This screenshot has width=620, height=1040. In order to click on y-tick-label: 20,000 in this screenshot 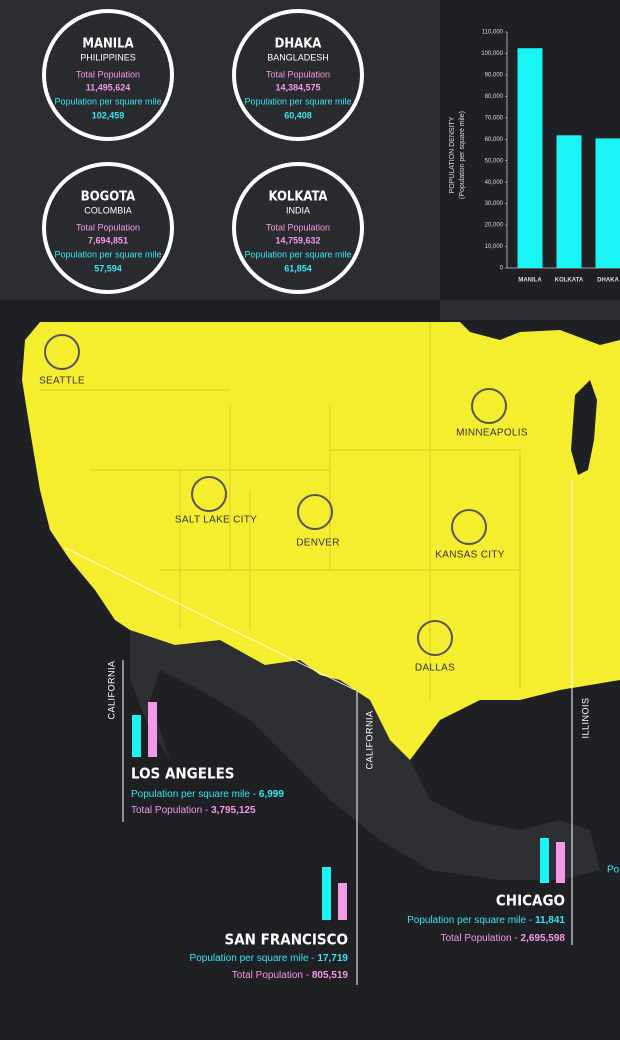, I will do `click(494, 226)`.